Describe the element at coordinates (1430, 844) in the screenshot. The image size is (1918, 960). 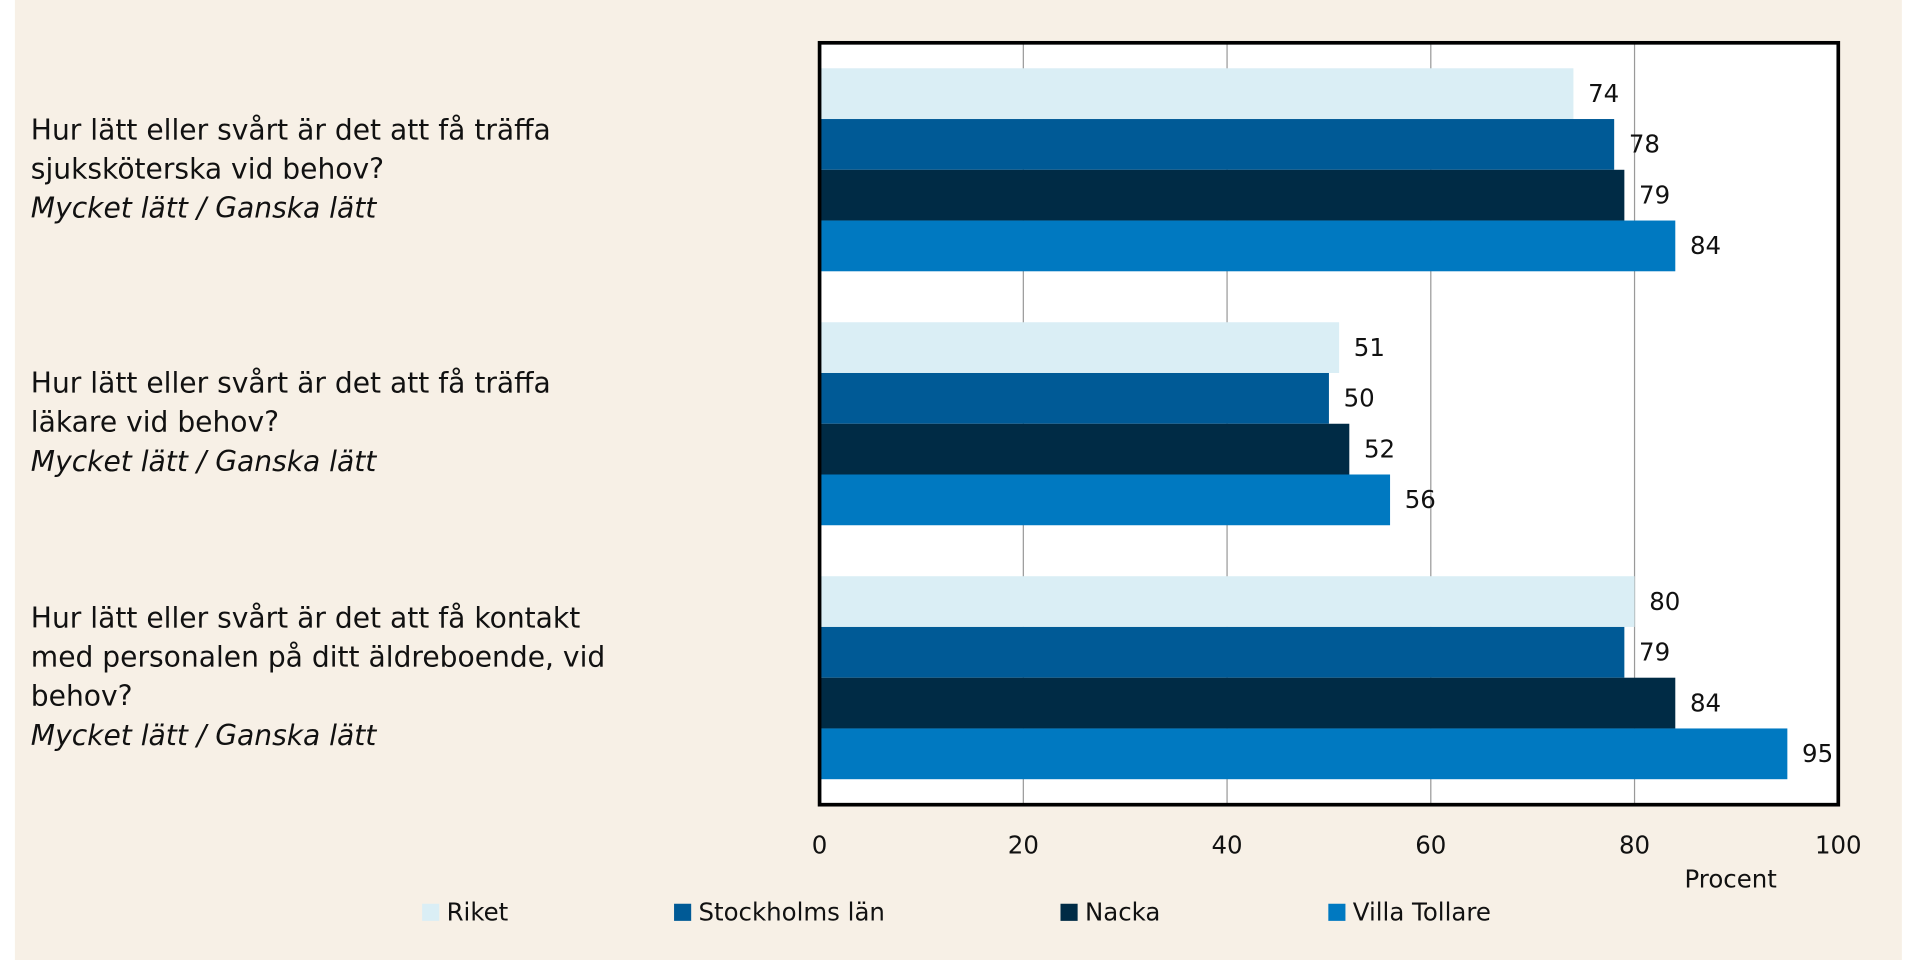
I see `x-tick-label: 60` at that location.